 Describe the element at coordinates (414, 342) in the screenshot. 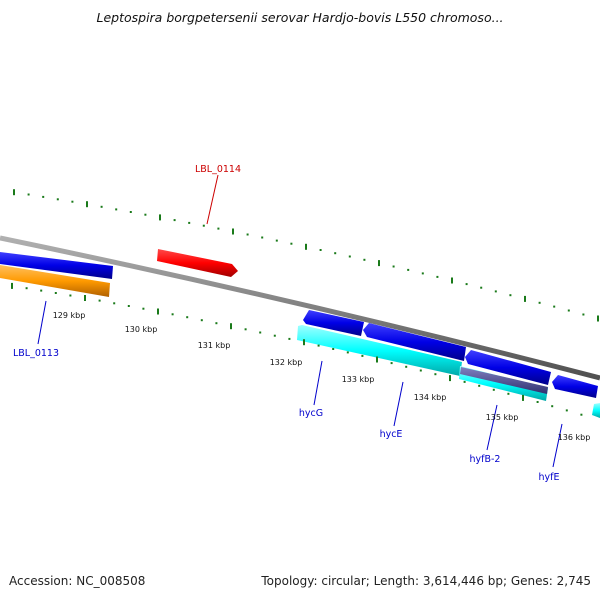

I see `gene-hycE` at that location.